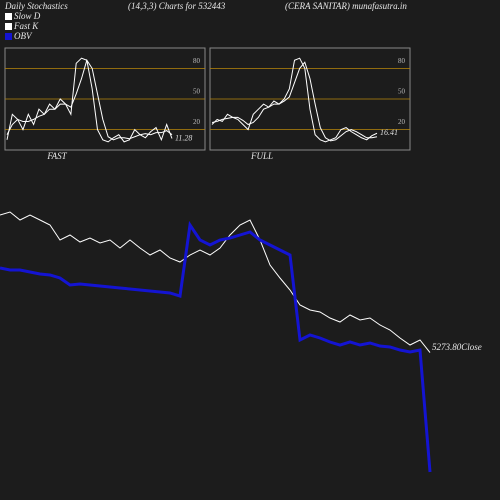  What do you see at coordinates (261, 156) in the screenshot?
I see `panel-title: FULL` at bounding box center [261, 156].